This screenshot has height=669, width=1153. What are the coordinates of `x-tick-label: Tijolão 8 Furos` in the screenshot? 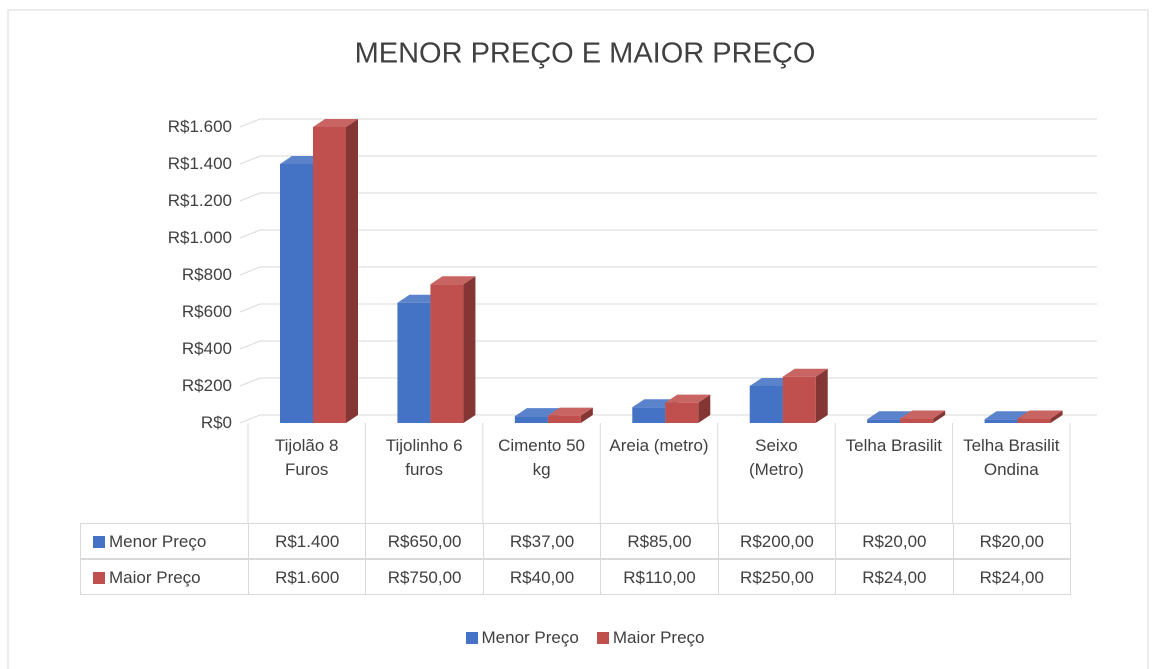 It's located at (306, 457).